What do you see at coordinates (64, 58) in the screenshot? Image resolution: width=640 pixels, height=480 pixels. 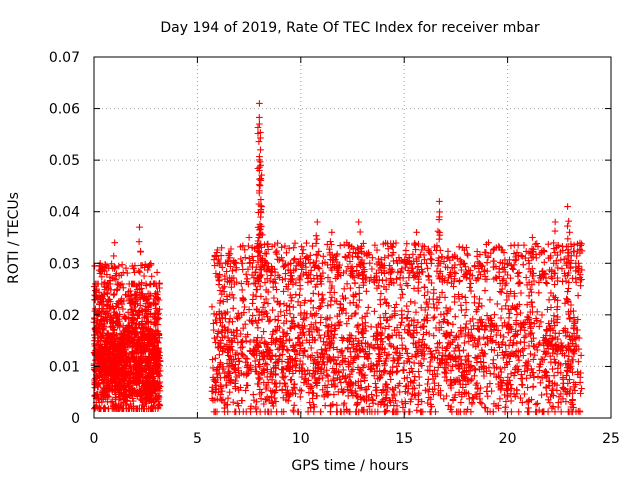 I see `y-tick-label: 0.07` at bounding box center [64, 58].